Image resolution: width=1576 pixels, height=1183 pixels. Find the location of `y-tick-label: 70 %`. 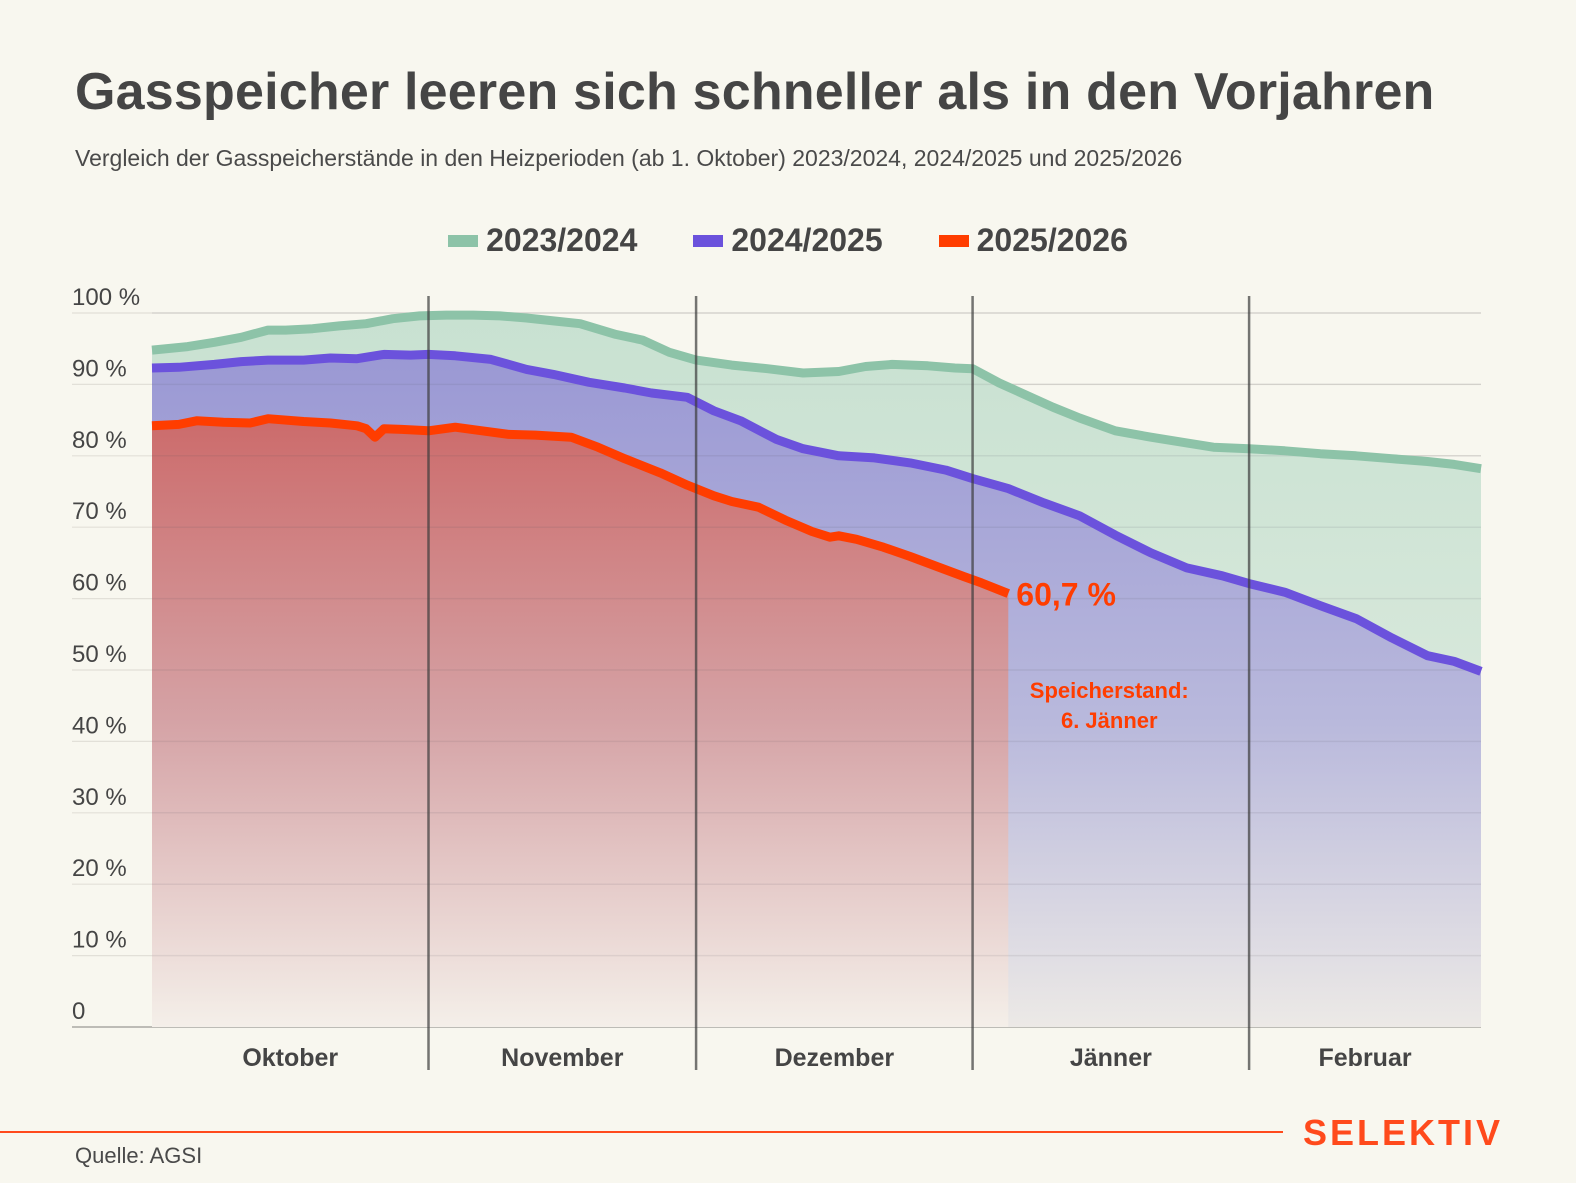

y-tick-label: 70 % is located at coordinates (99, 511).